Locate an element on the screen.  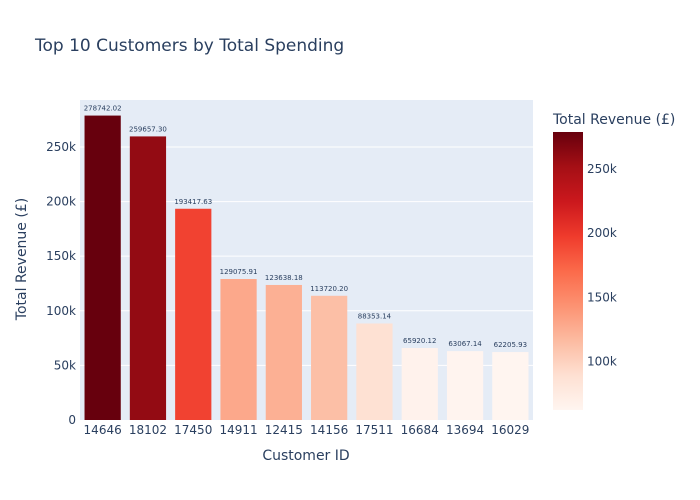
colorbar-ticks: 100k 150k 200k 250k is located at coordinates (602, 265).